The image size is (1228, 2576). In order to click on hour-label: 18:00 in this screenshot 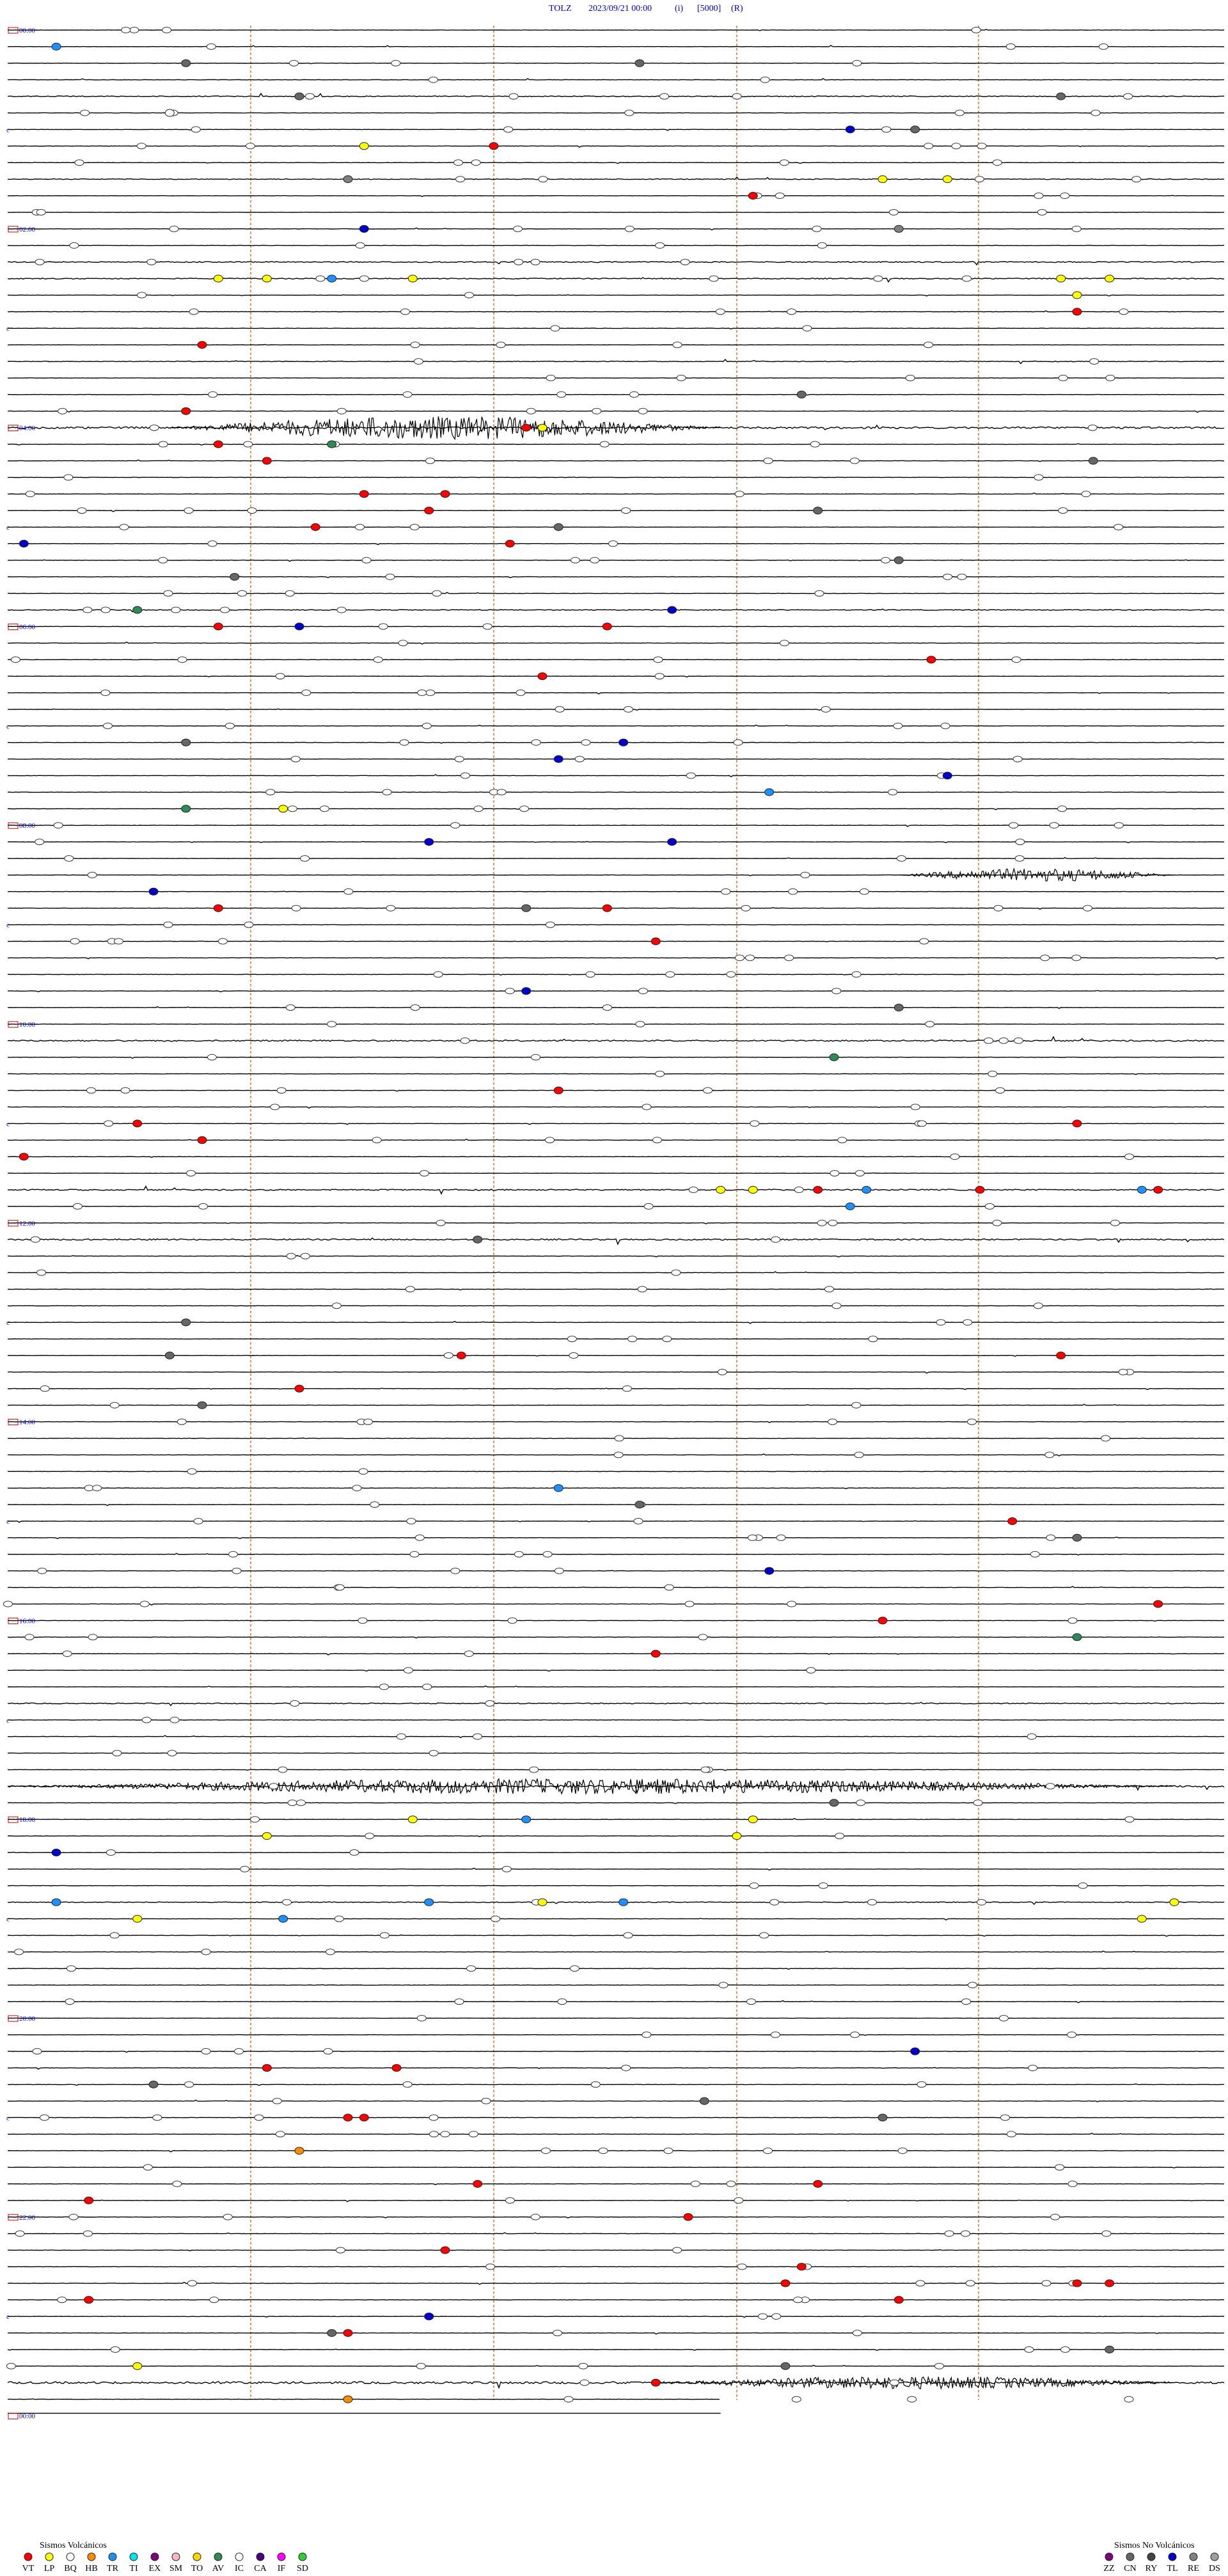, I will do `click(27, 1820)`.